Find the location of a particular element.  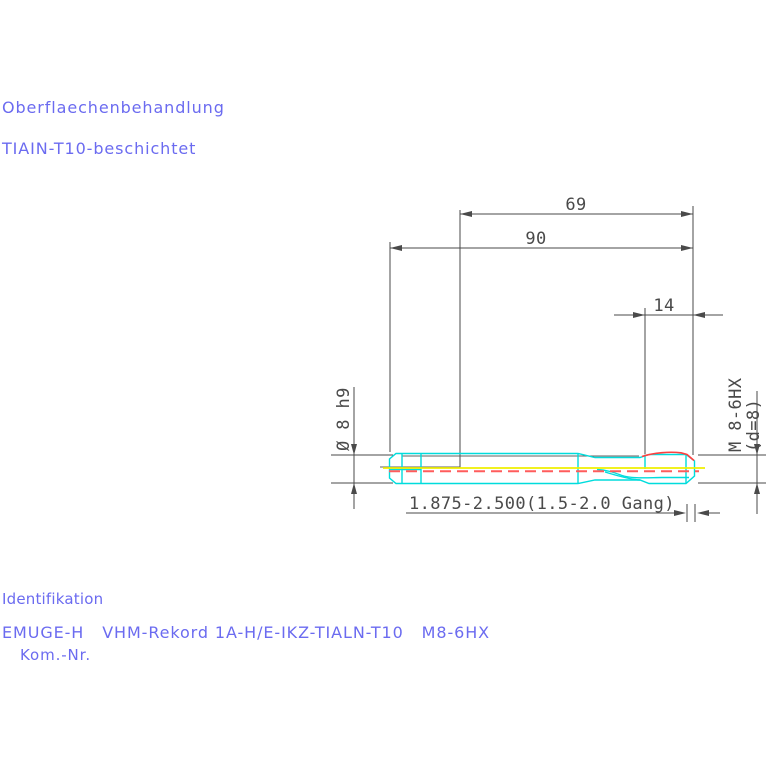

dim-text-69: 69 is located at coordinates (575, 205).